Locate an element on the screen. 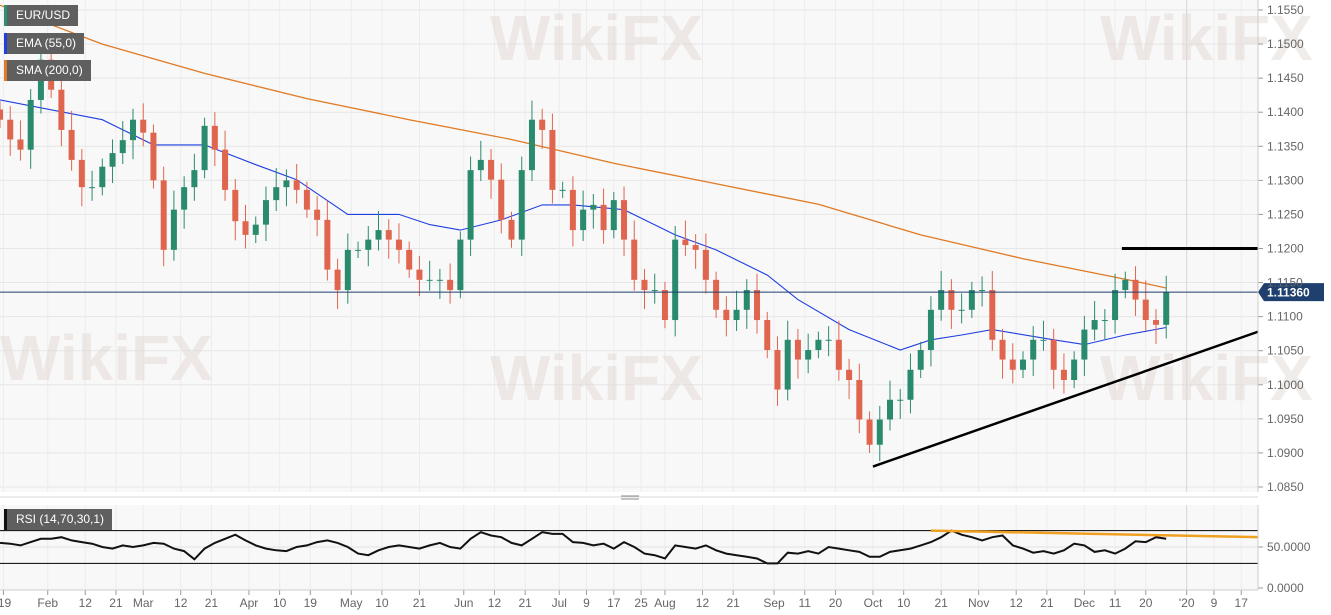 The width and height of the screenshot is (1331, 615). legend-sma: SMA (200,0) is located at coordinates (47, 70).